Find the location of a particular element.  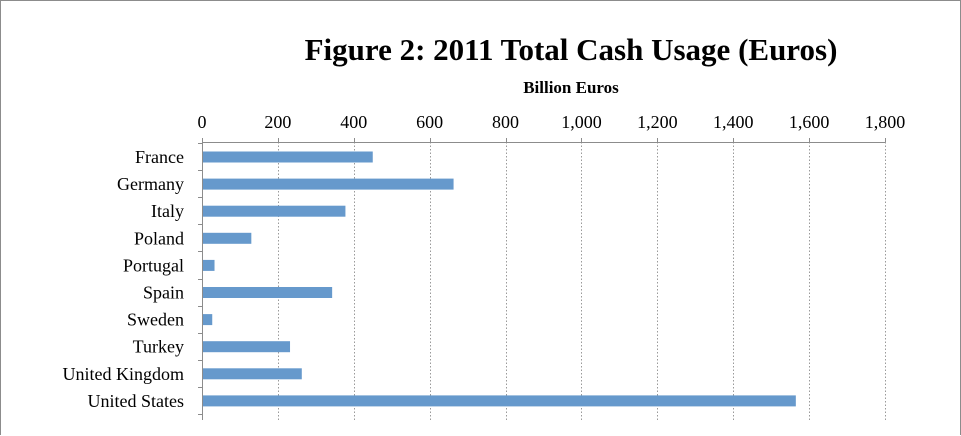

category-label: Germany is located at coordinates (150, 184).